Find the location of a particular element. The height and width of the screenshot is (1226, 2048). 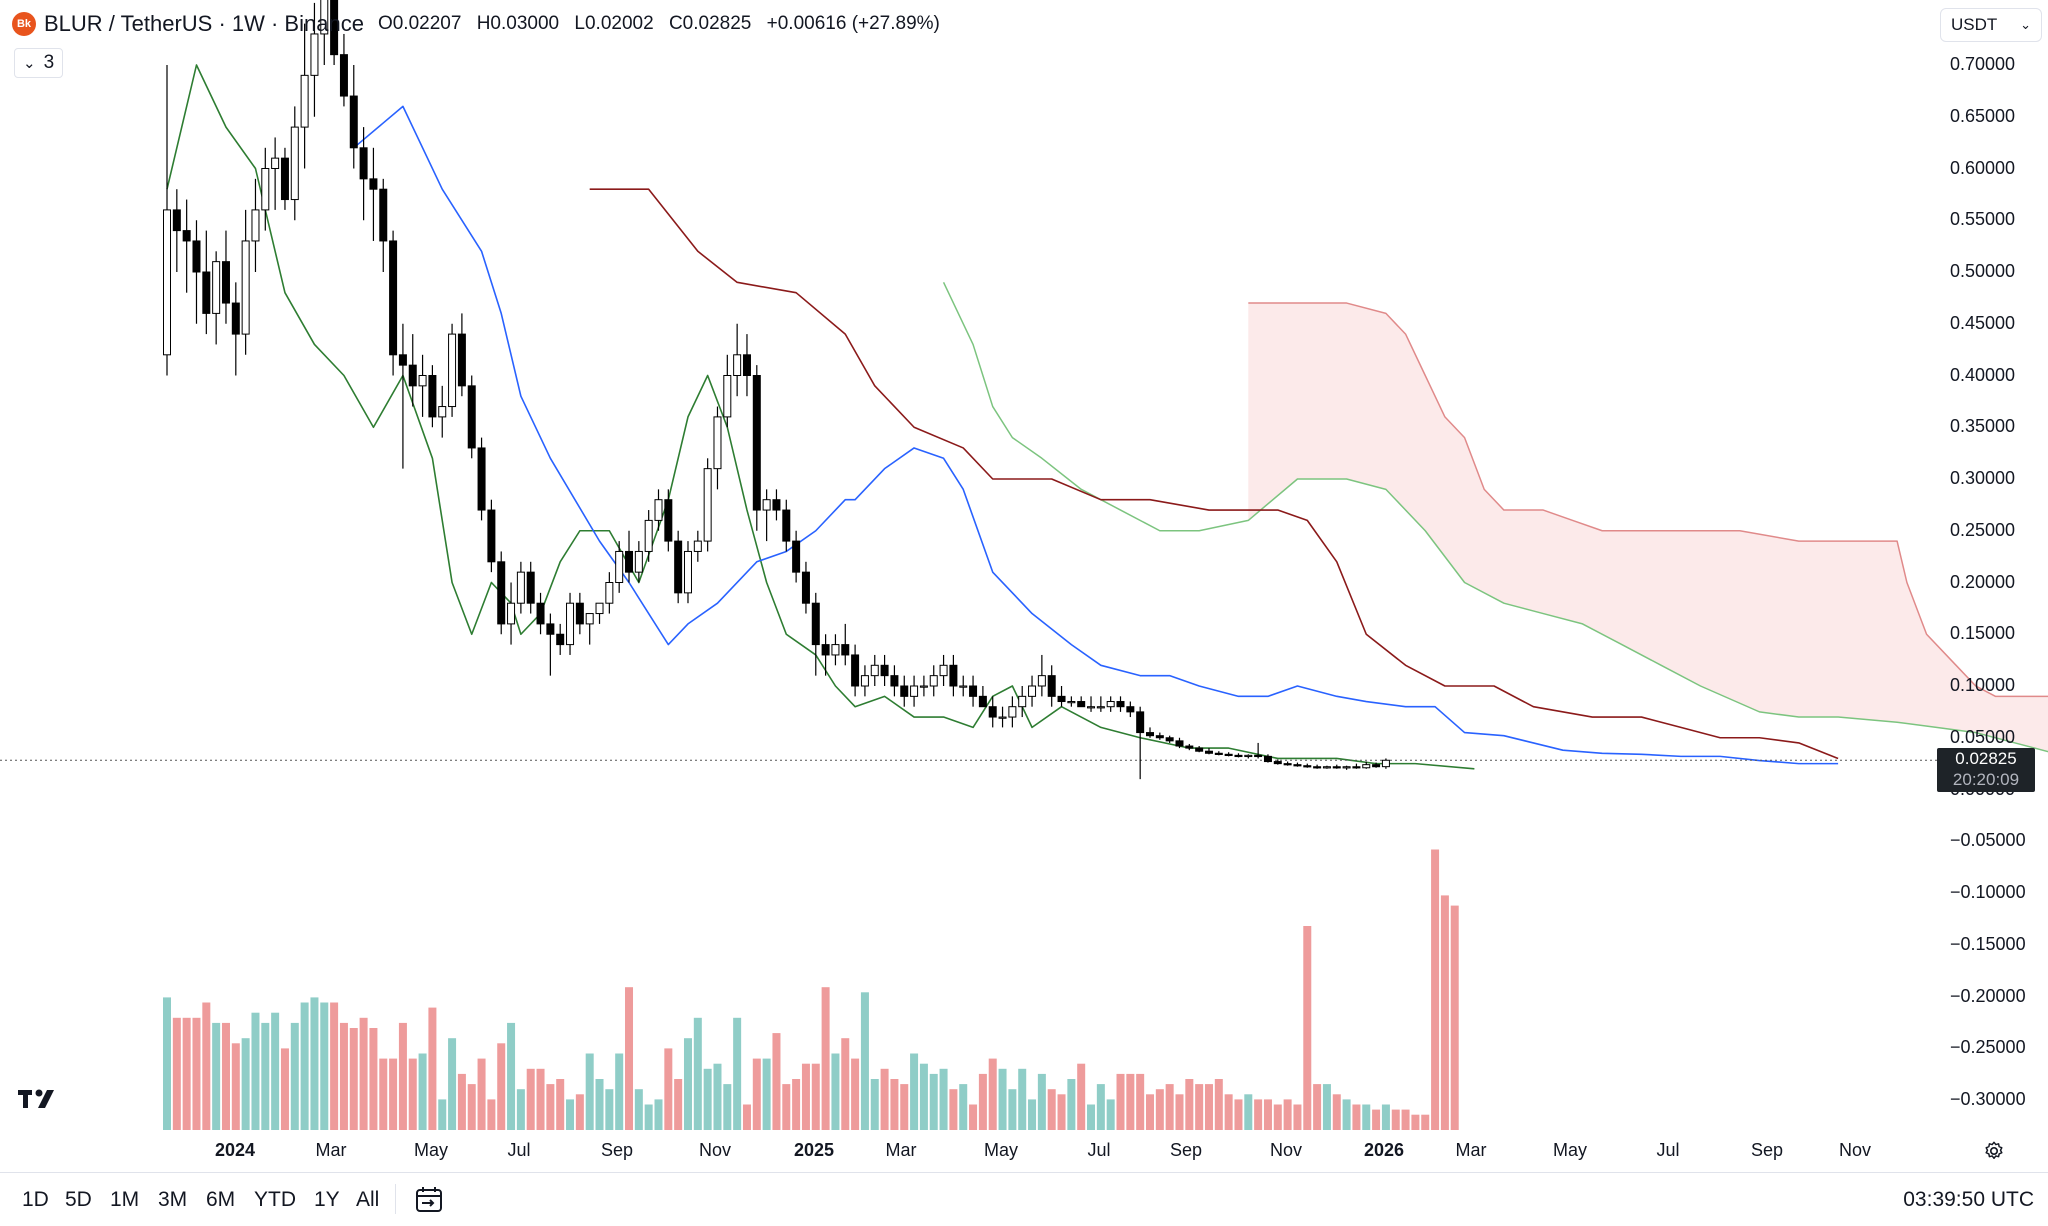

utc-clock: 03:39:50 UTC is located at coordinates (1968, 1199).